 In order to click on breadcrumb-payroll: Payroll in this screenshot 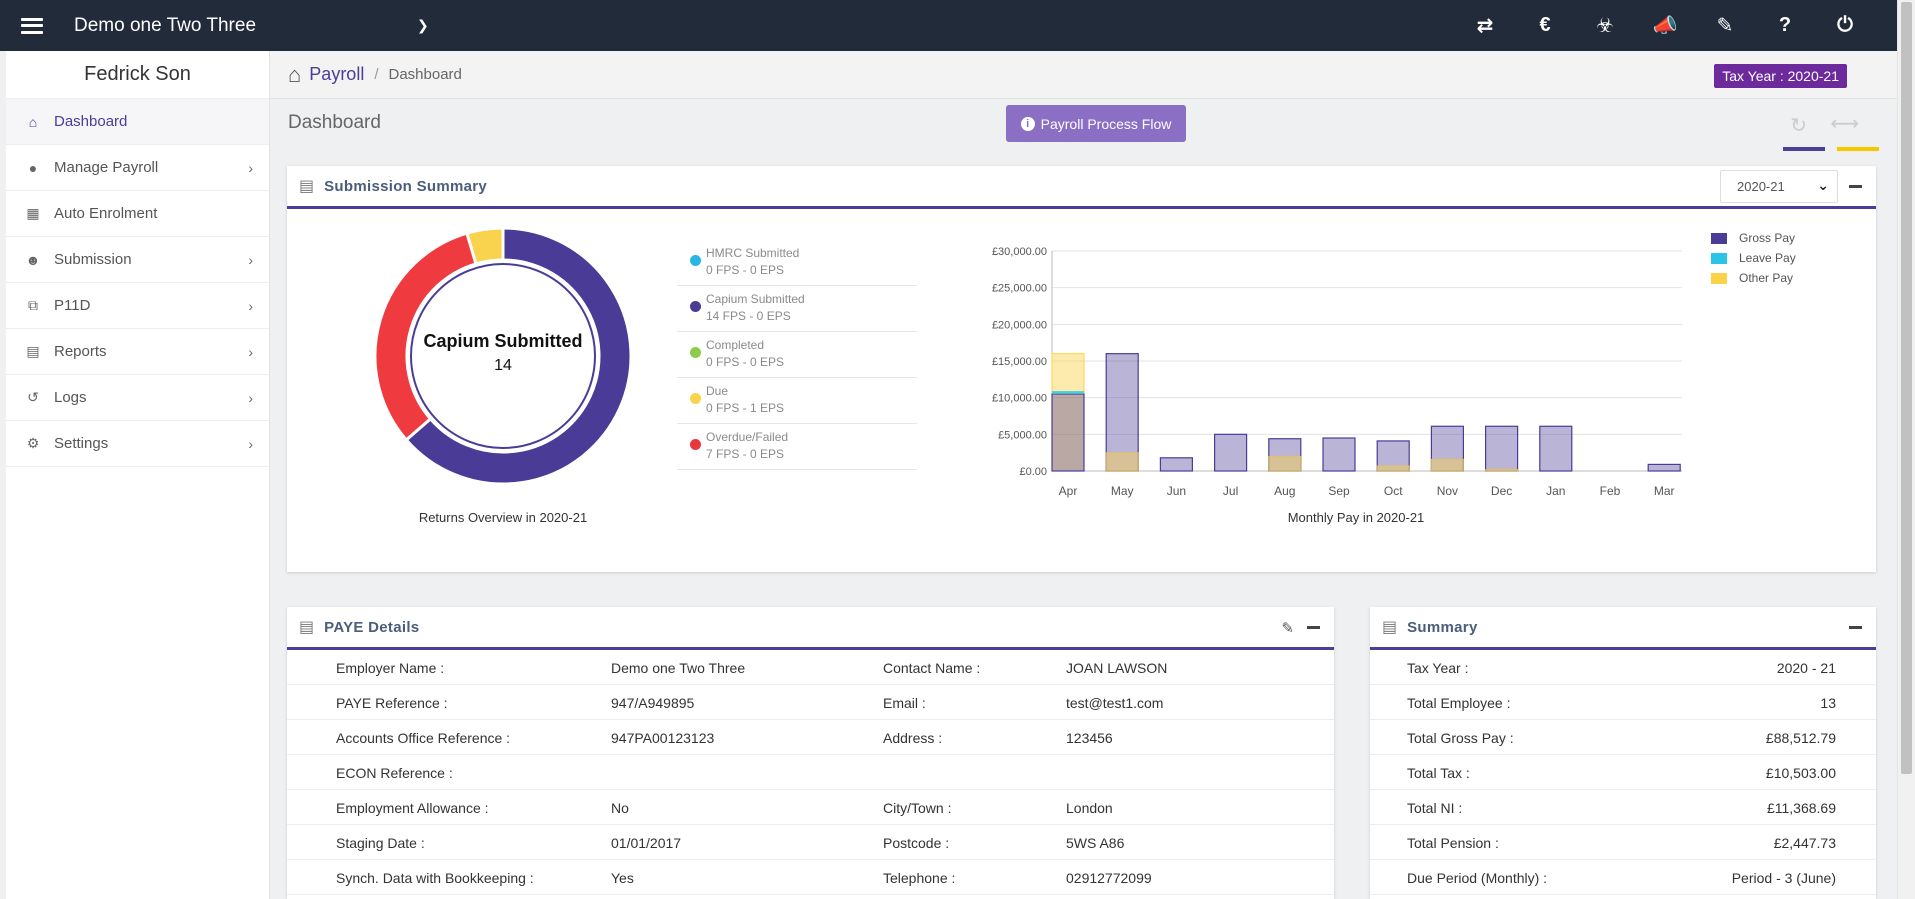, I will do `click(337, 74)`.